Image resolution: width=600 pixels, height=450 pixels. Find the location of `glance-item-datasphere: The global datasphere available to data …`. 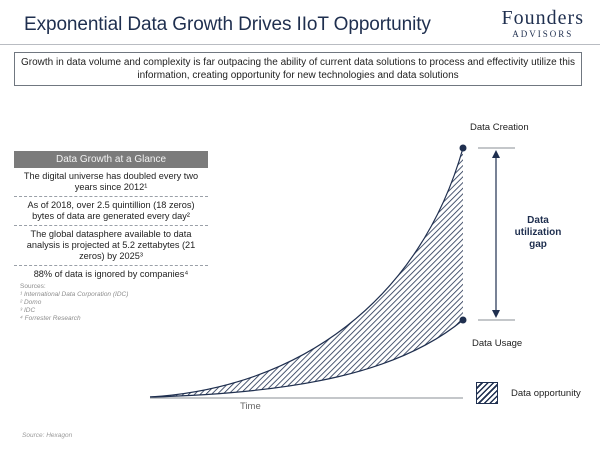

glance-item-datasphere: The global datasphere available to data … is located at coordinates (111, 246).